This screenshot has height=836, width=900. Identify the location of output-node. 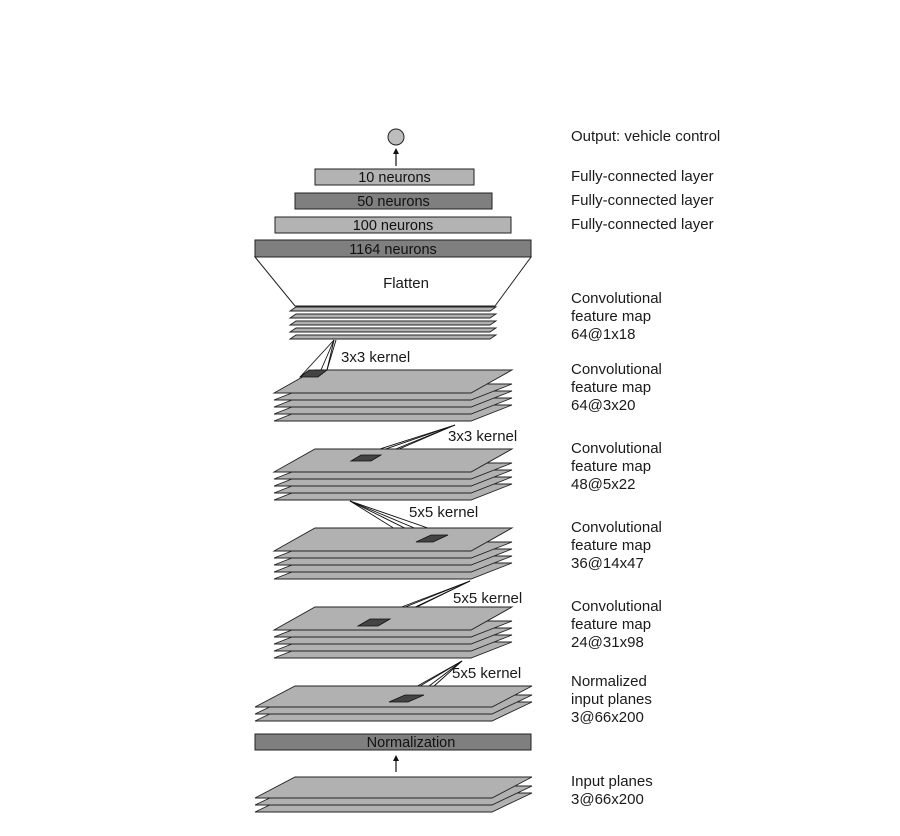
(396, 137).